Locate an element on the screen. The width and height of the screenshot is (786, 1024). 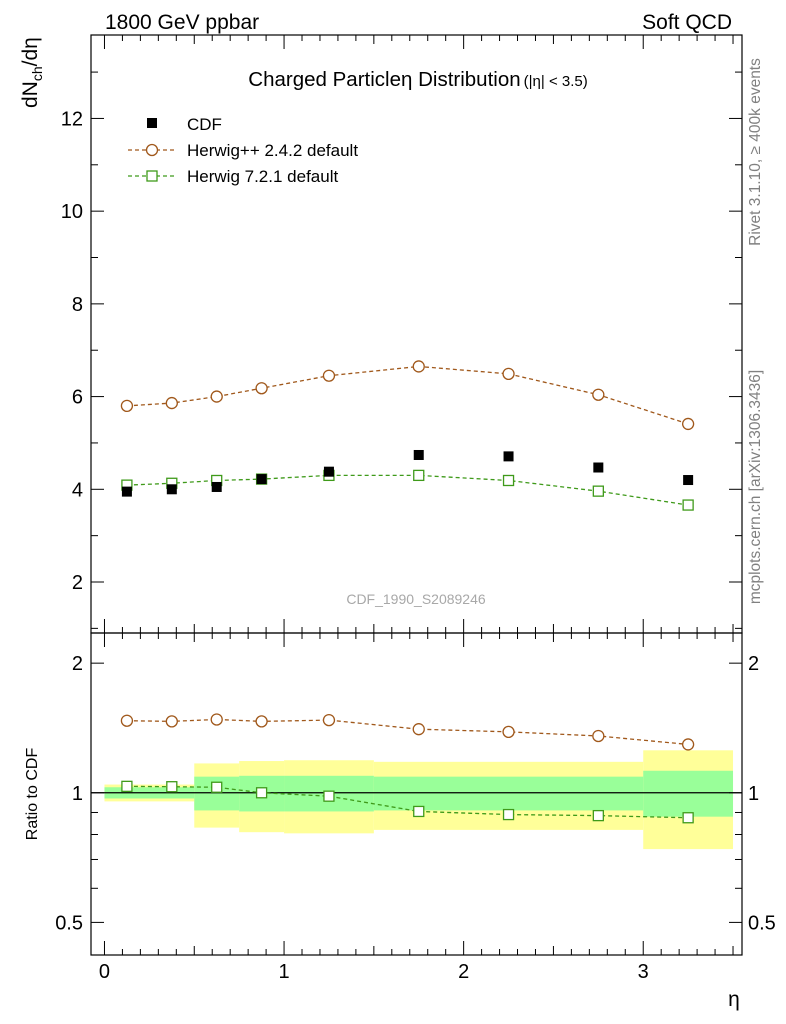
chart-title-text: Charged Particle is located at coordinates (324, 79).